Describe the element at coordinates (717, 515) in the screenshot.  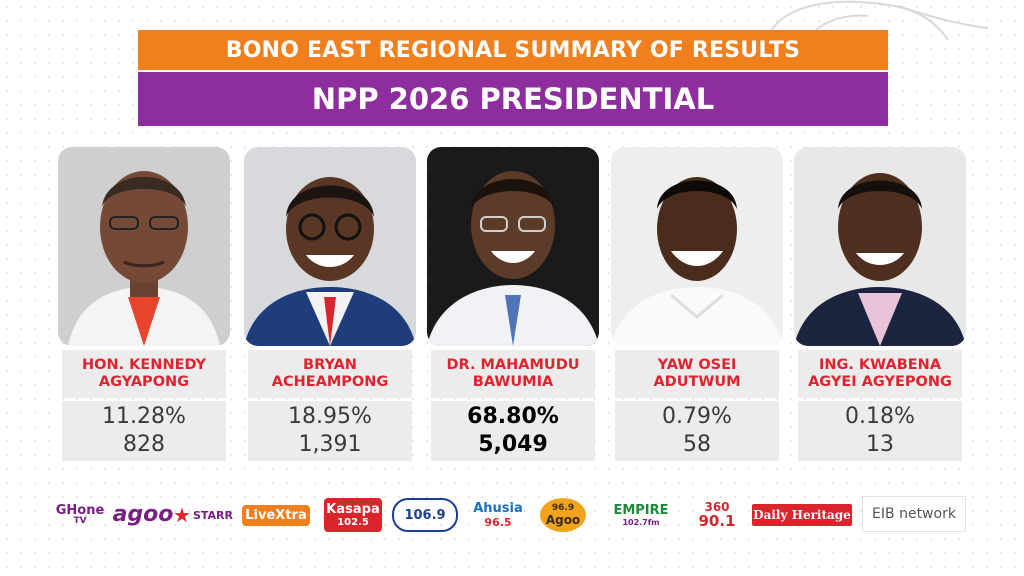
I see `radio-360-logo: 360 90.1` at that location.